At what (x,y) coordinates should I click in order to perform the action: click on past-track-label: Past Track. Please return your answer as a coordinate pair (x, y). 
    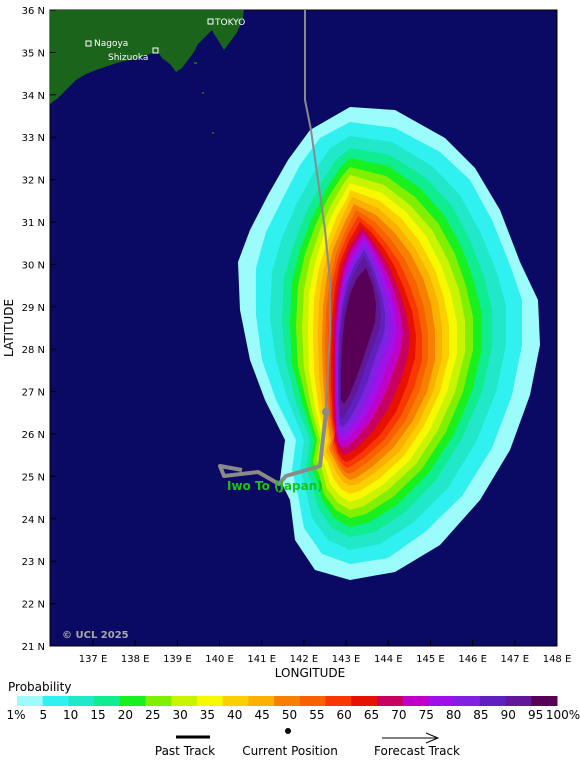
    Looking at the image, I should click on (185, 751).